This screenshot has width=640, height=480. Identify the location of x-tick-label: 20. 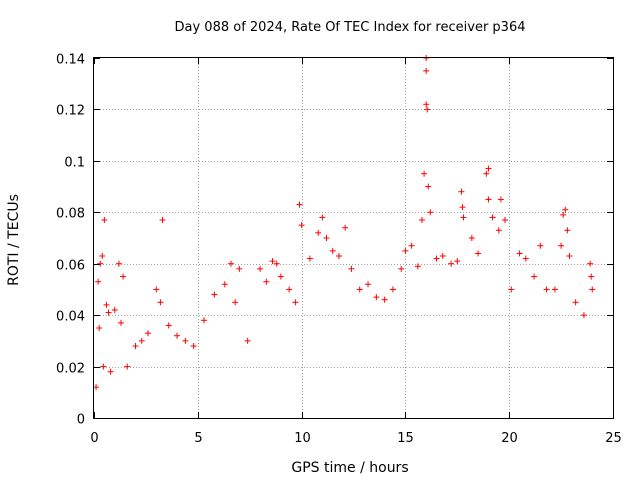
(509, 438).